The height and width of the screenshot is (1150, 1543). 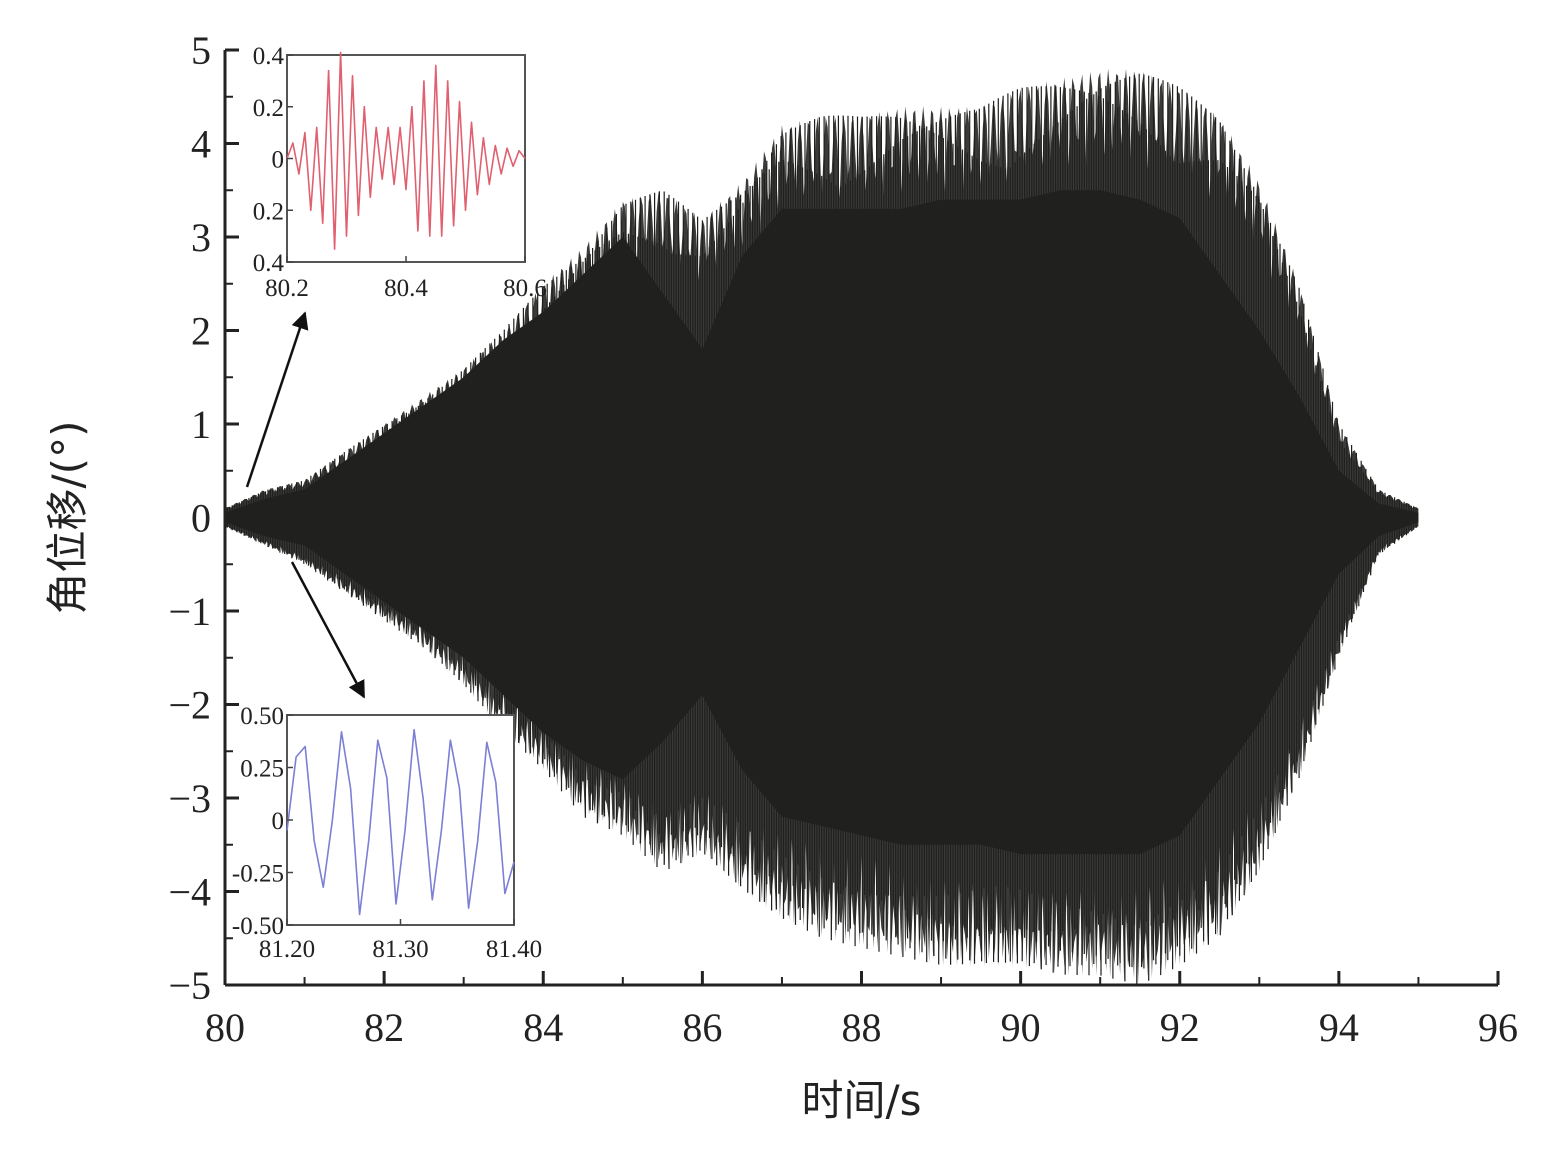 What do you see at coordinates (1498, 1027) in the screenshot?
I see `x-tick-label: 96` at bounding box center [1498, 1027].